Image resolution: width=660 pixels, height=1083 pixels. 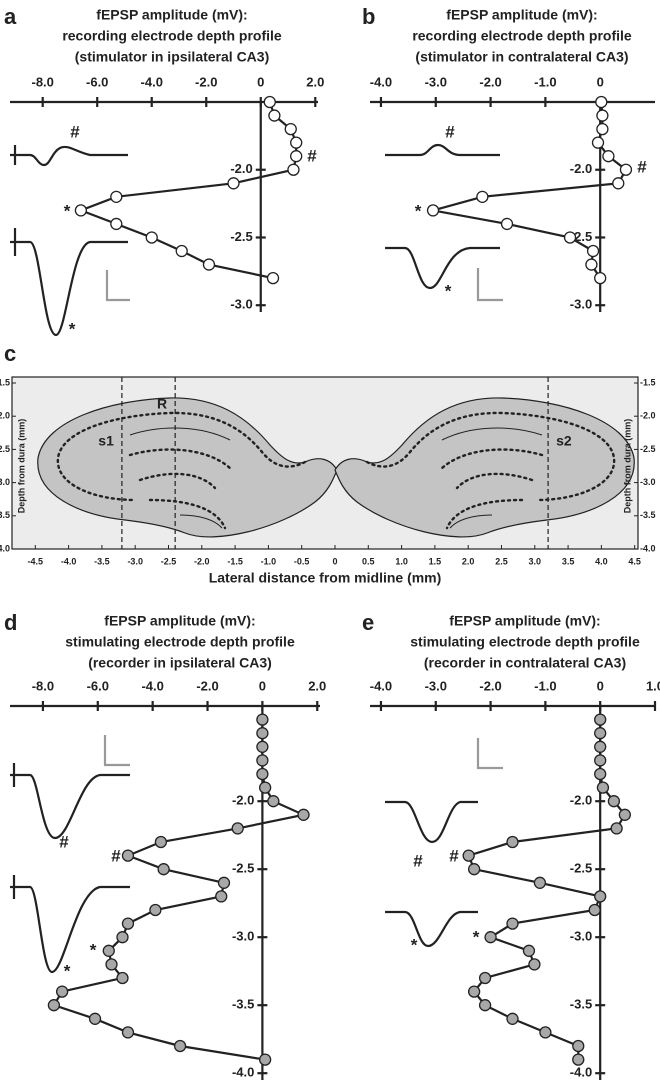 What do you see at coordinates (106, 441) in the screenshot?
I see `electrode-label: s1` at bounding box center [106, 441].